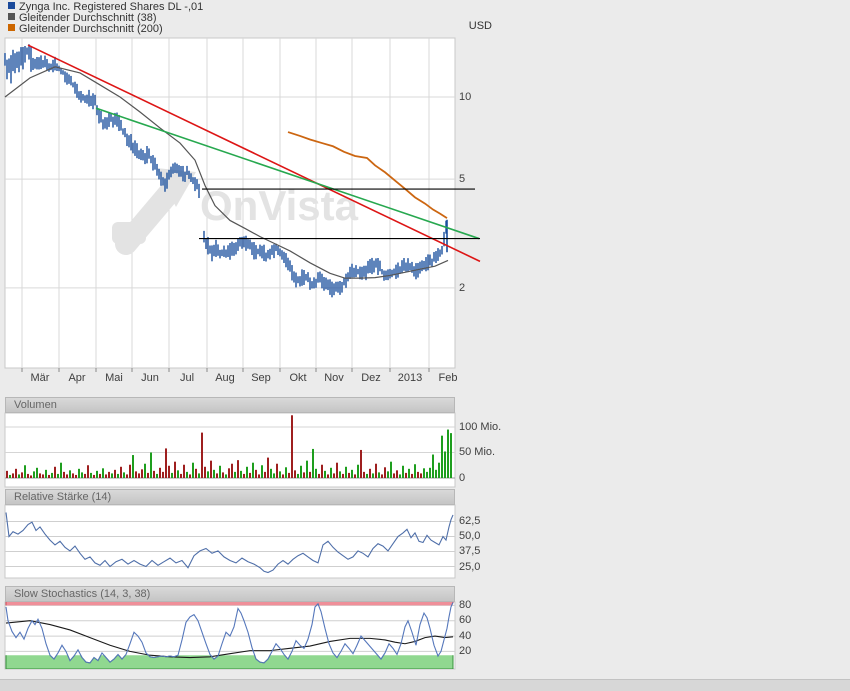 The image size is (850, 691). Describe the element at coordinates (77, 378) in the screenshot. I see `x-axis-label: Apr` at that location.